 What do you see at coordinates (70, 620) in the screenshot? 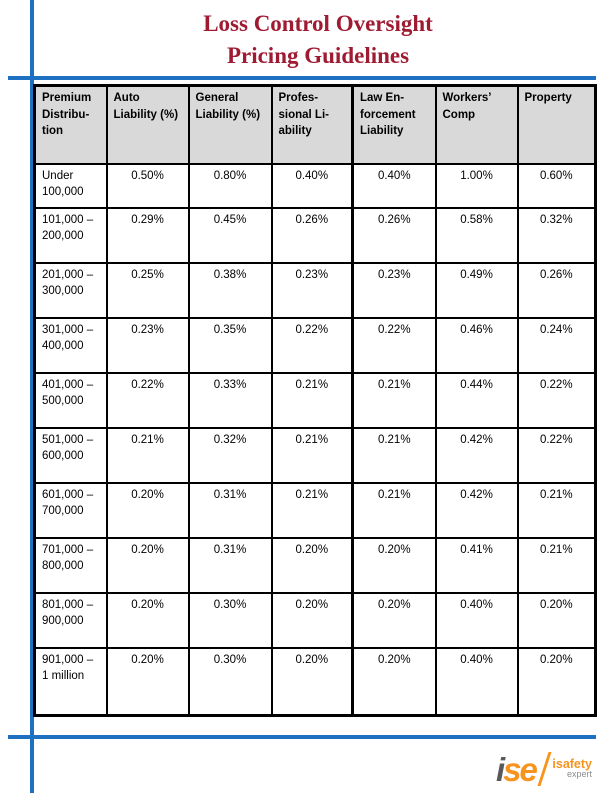
I see `premium-range-cell: 801,000 – 900,000` at bounding box center [70, 620].